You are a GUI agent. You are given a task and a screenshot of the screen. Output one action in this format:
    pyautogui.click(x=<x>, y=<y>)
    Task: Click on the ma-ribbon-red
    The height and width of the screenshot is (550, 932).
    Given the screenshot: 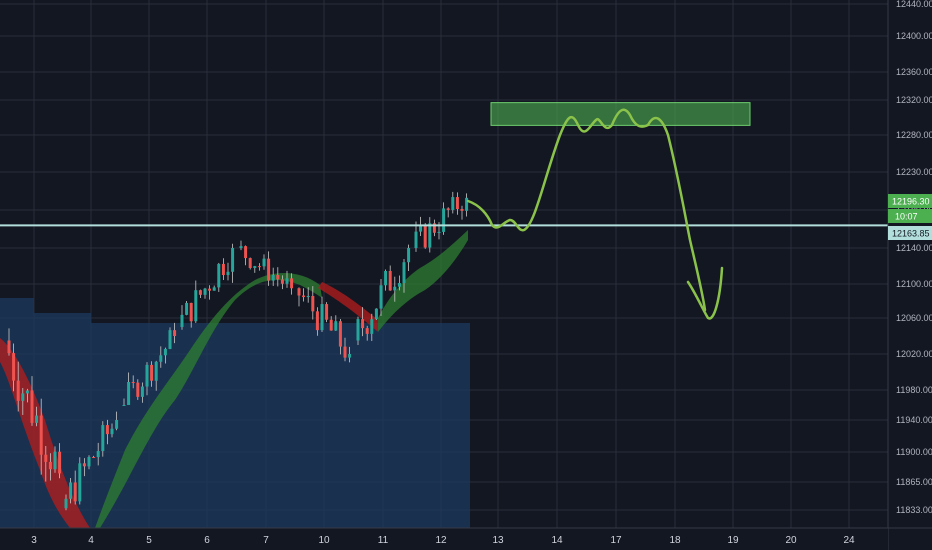 What is the action you would take?
    pyautogui.click(x=45, y=433)
    